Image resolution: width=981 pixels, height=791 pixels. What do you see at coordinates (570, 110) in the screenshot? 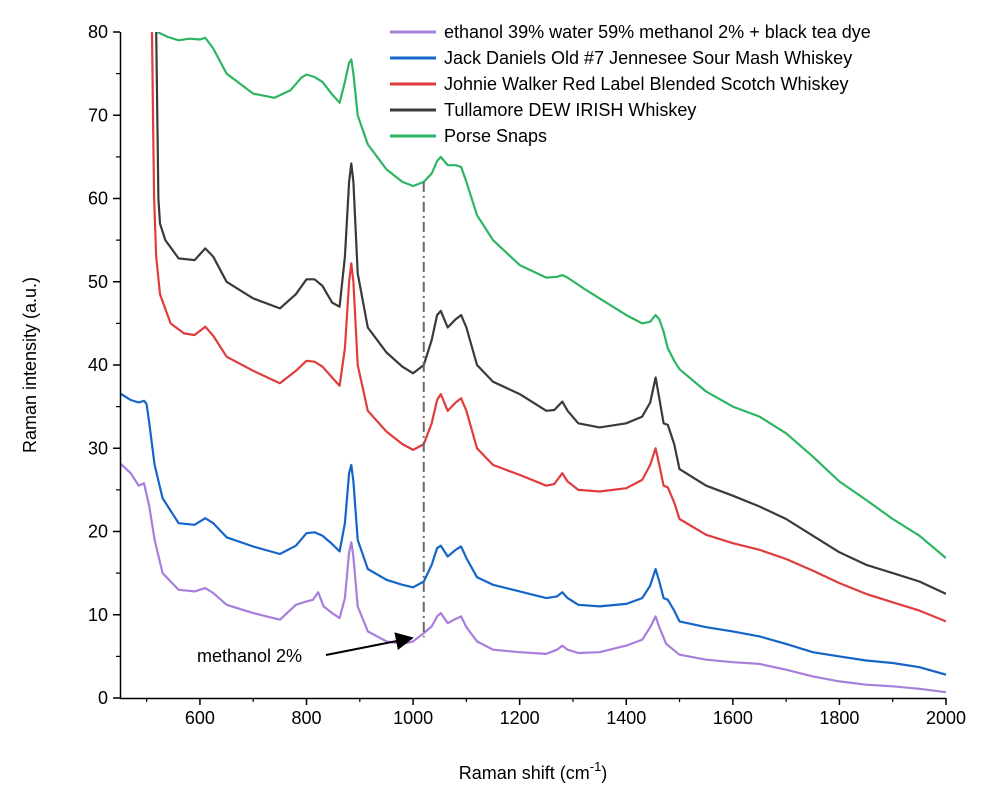
I see `legend-entry-label: Tullamore DEW IRISH Whiskey` at bounding box center [570, 110].